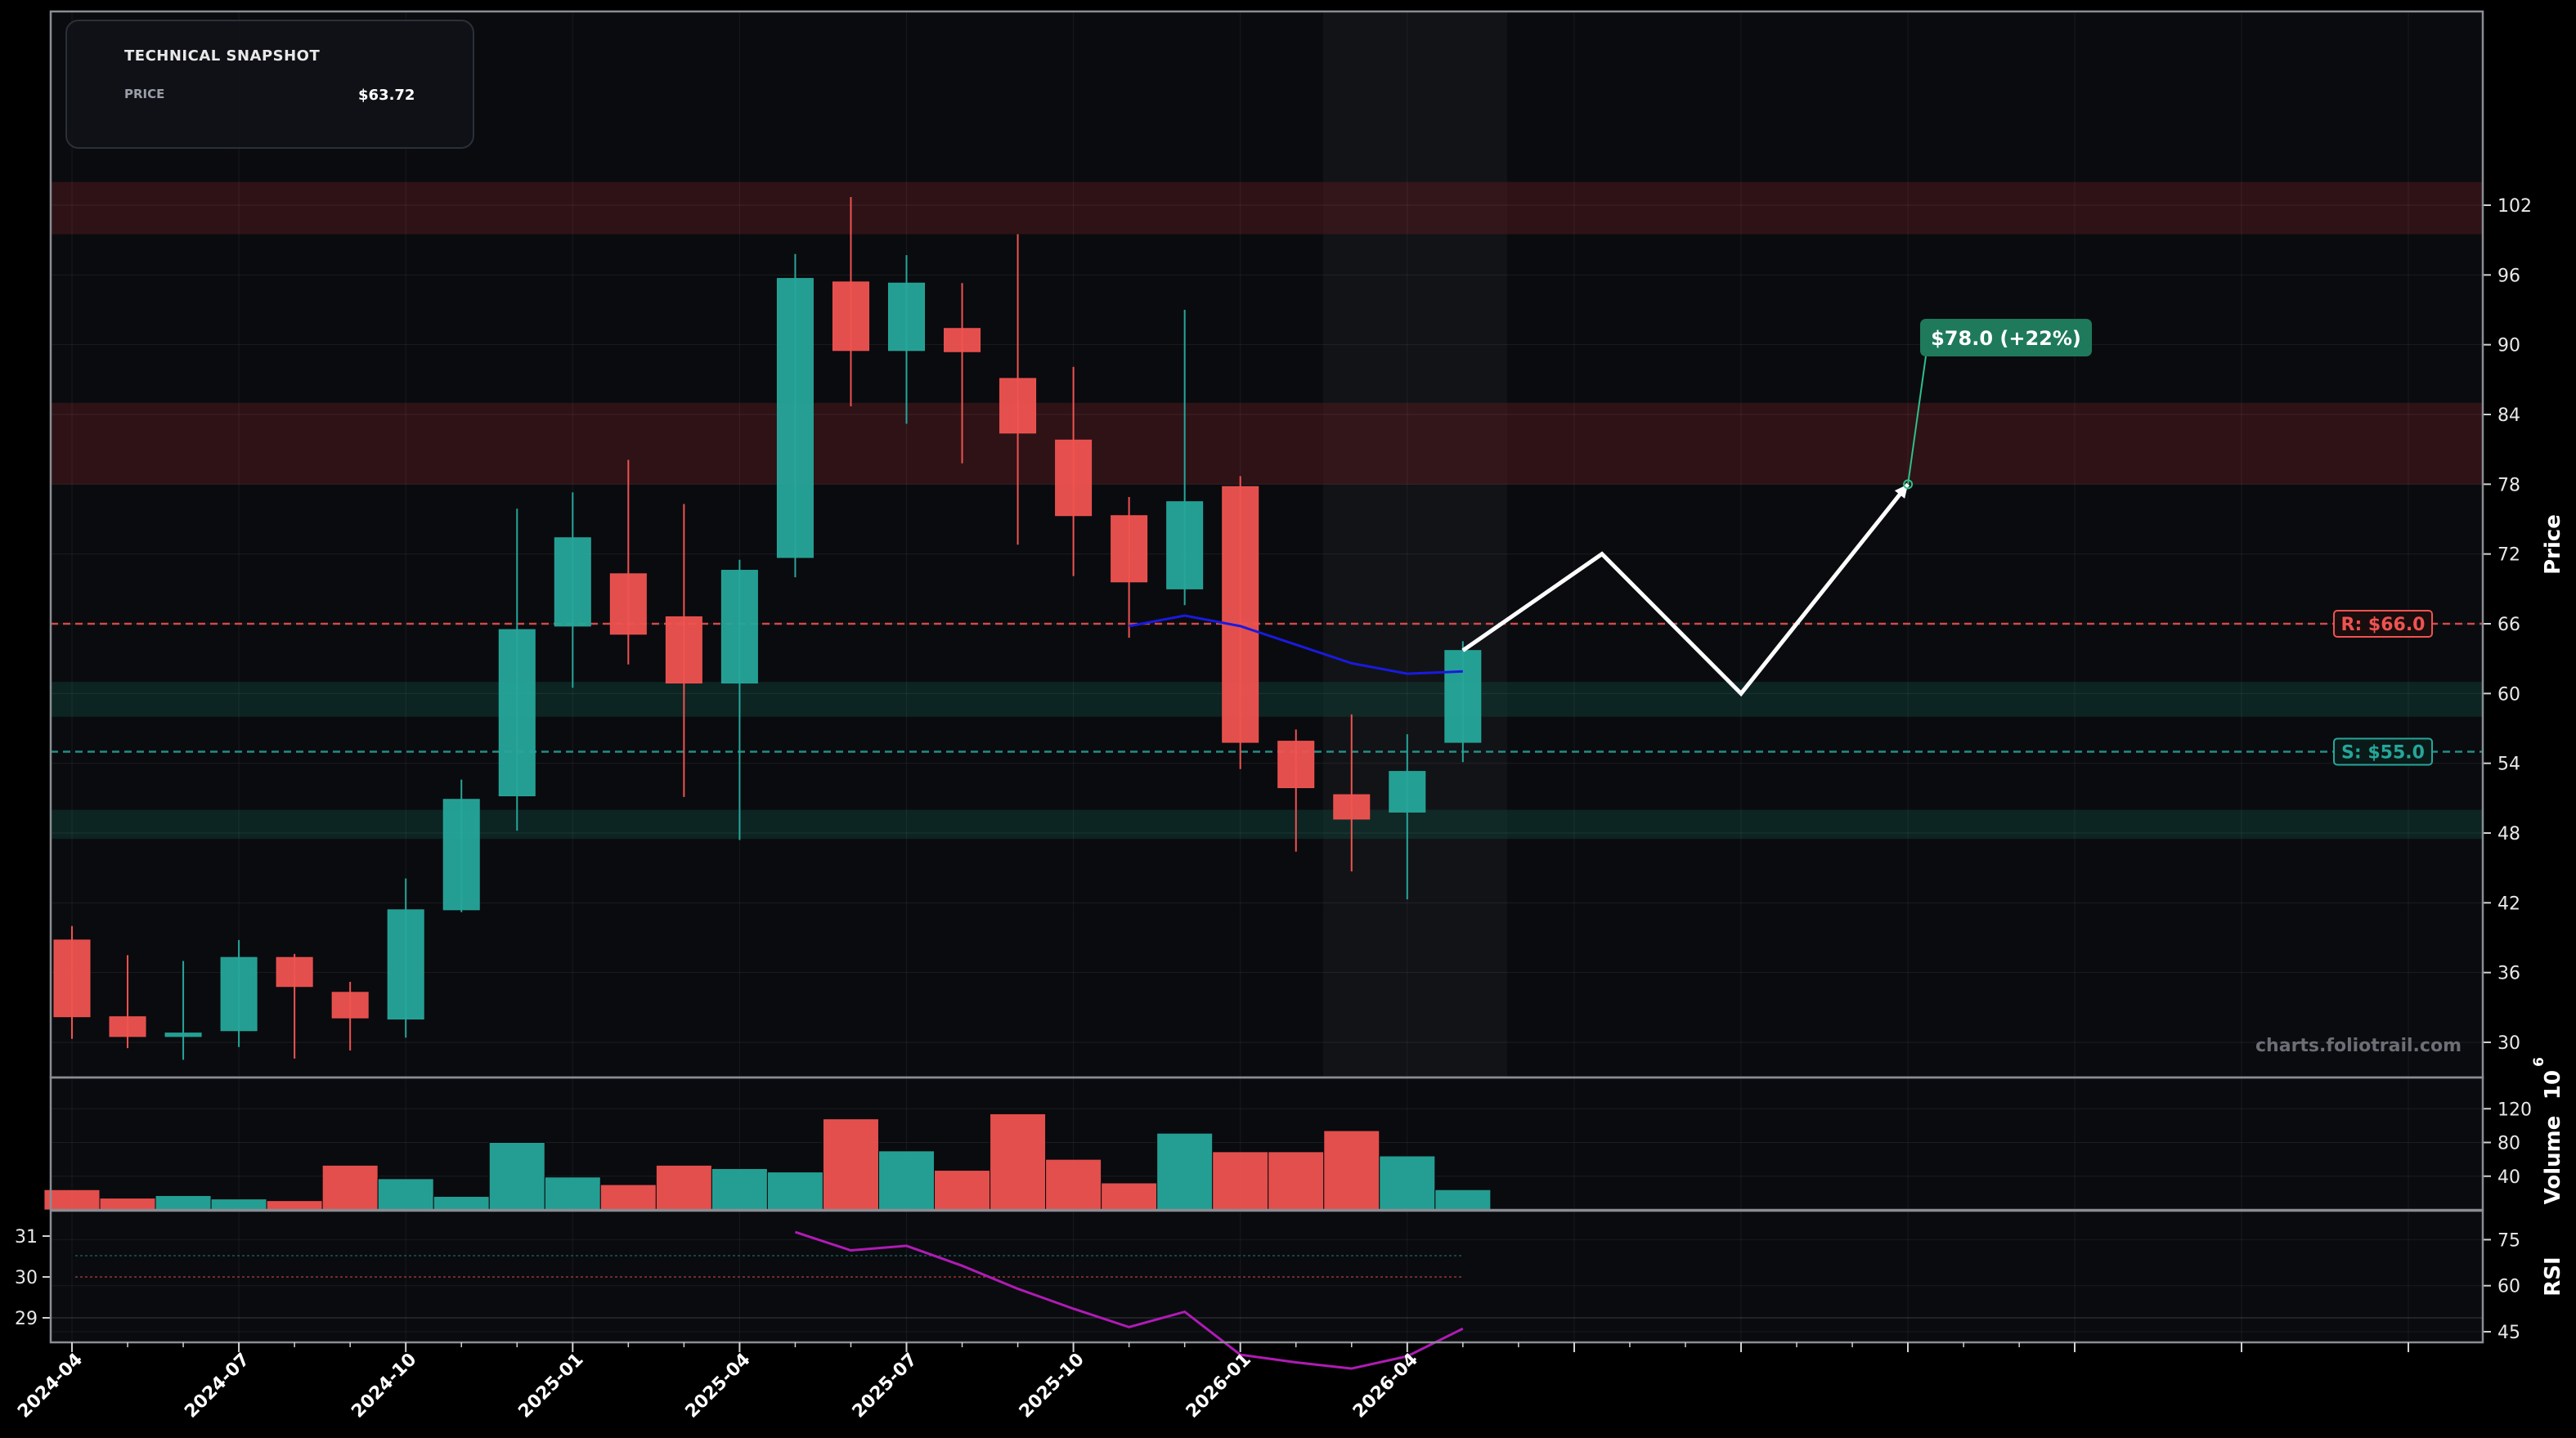 Image resolution: width=2576 pixels, height=1438 pixels. What do you see at coordinates (1296, 644) in the screenshot?
I see `moving-average-line` at bounding box center [1296, 644].